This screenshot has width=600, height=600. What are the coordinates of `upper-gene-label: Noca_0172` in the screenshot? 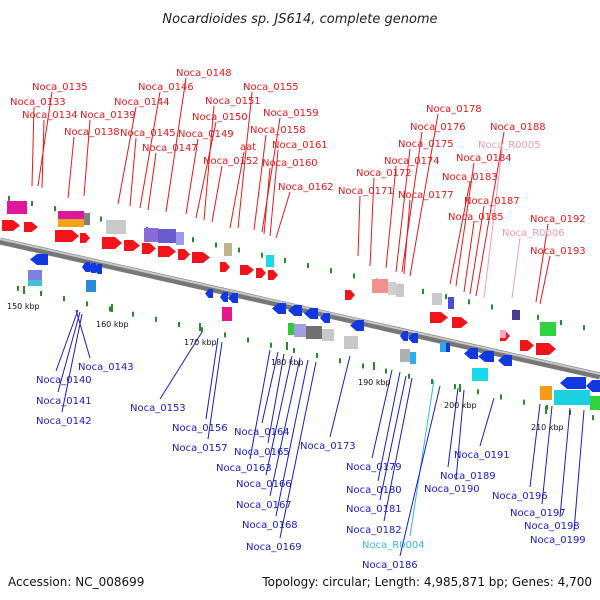 It's located at (384, 173).